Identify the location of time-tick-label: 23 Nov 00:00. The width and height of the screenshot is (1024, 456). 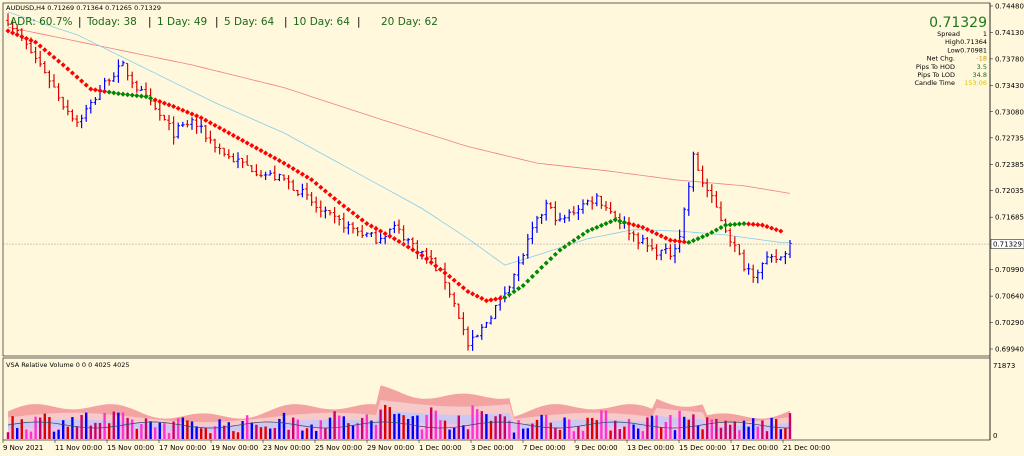
(286, 448).